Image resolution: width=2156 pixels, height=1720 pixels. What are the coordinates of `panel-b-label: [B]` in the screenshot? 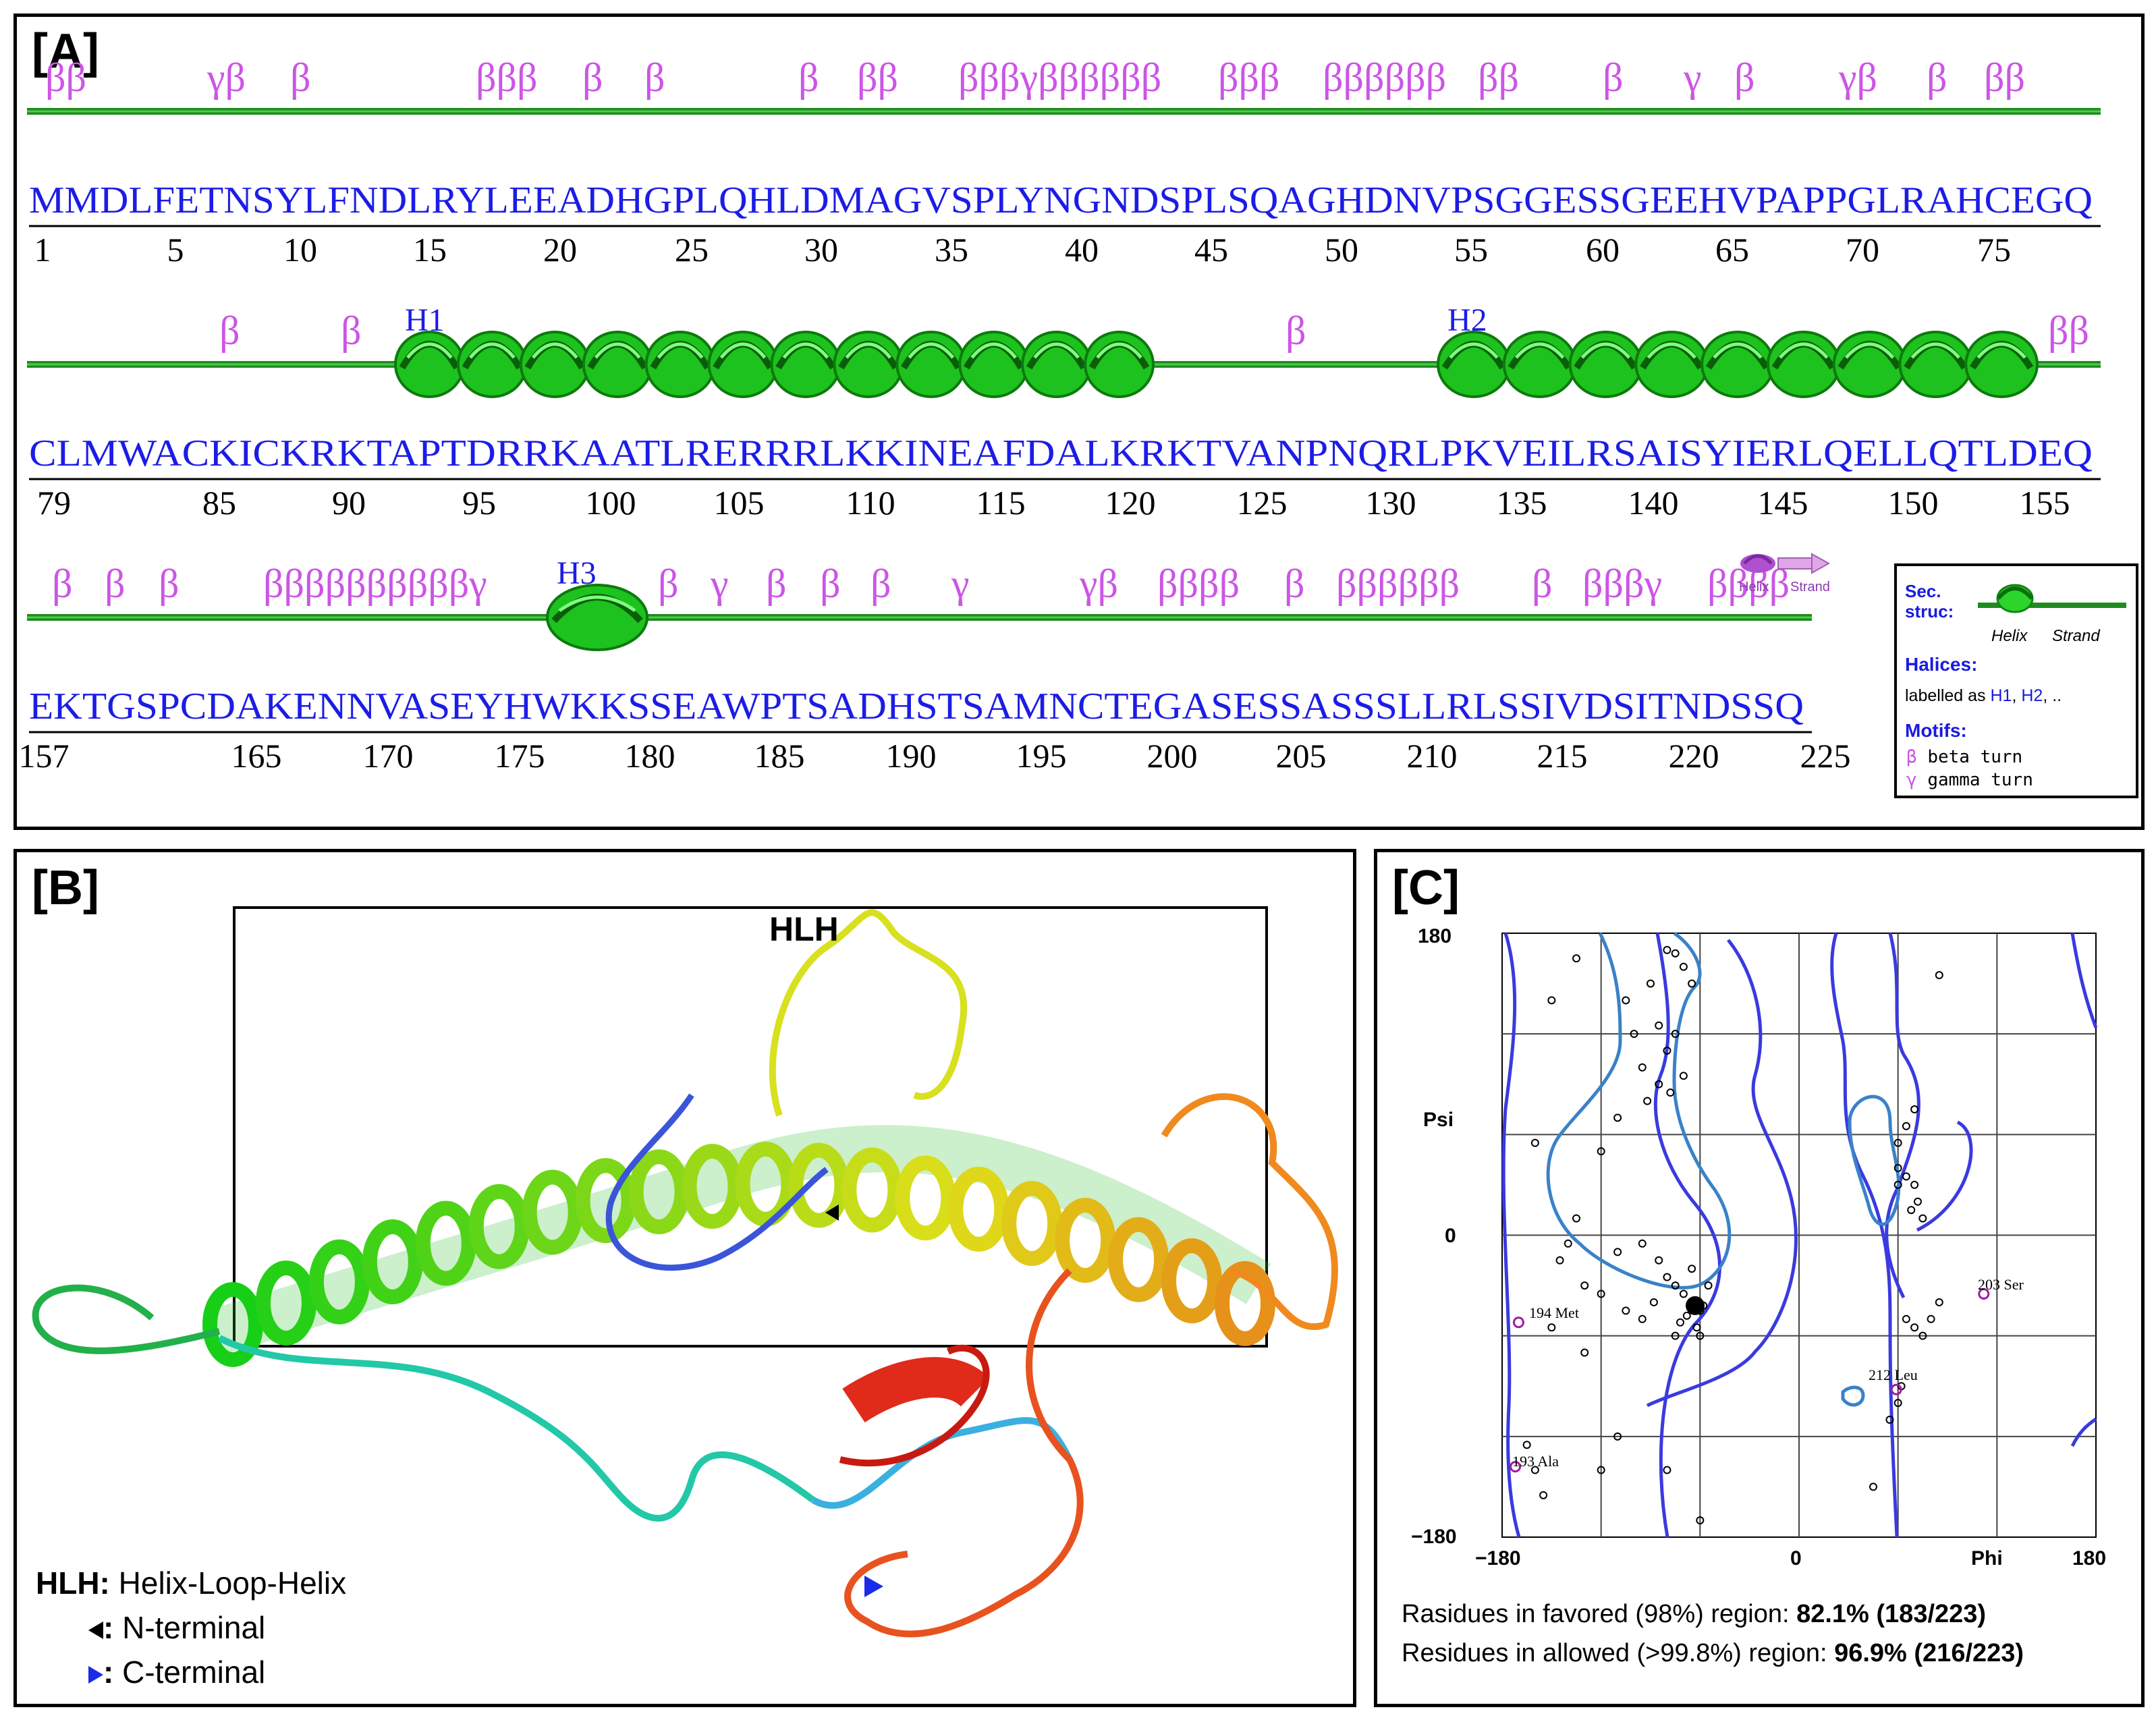 It's located at (65, 888).